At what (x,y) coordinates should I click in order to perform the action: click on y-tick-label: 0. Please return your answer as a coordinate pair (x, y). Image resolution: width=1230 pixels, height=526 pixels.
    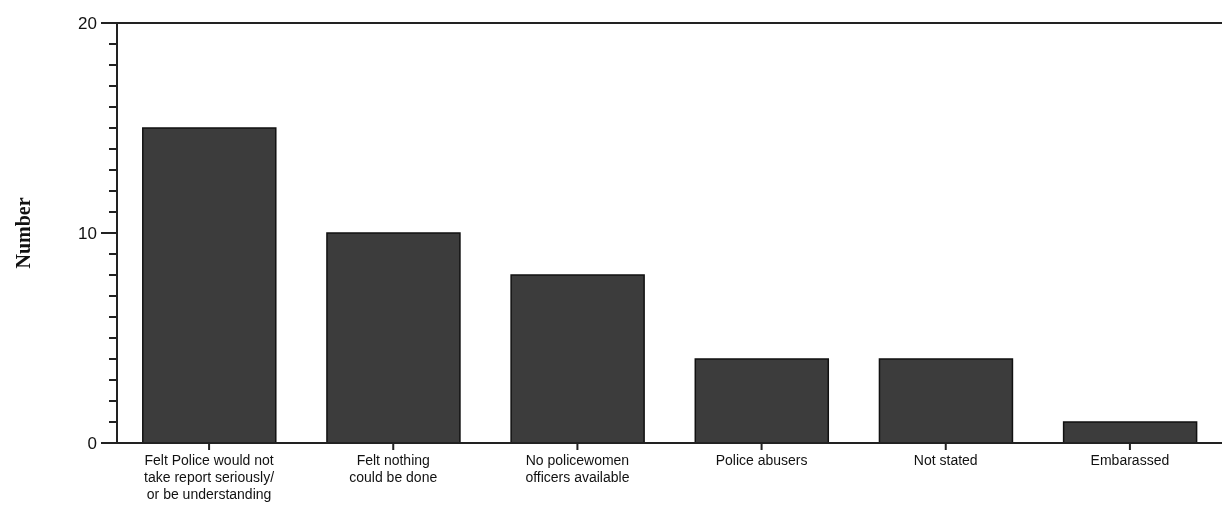
    Looking at the image, I should click on (92, 443).